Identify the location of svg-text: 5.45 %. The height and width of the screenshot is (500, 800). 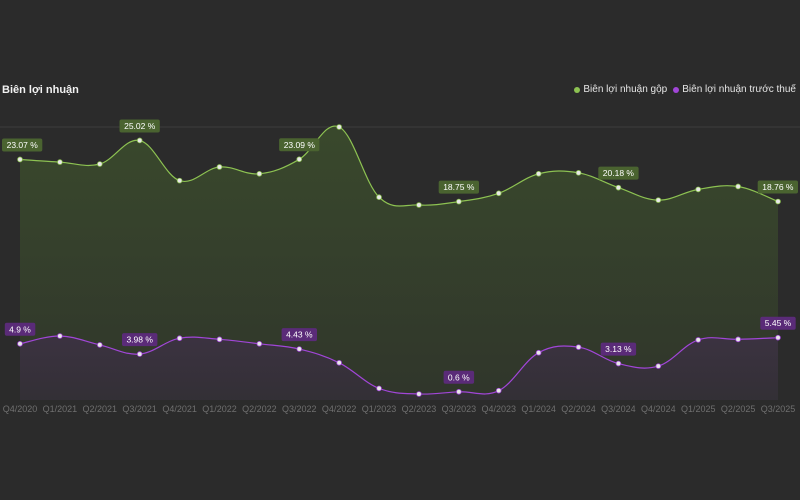
(778, 323).